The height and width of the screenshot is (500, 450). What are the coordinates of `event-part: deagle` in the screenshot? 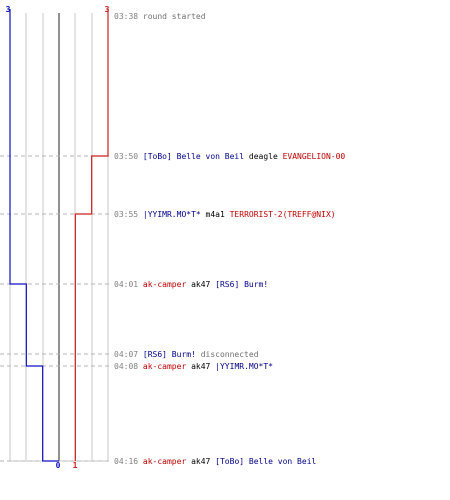 It's located at (261, 156).